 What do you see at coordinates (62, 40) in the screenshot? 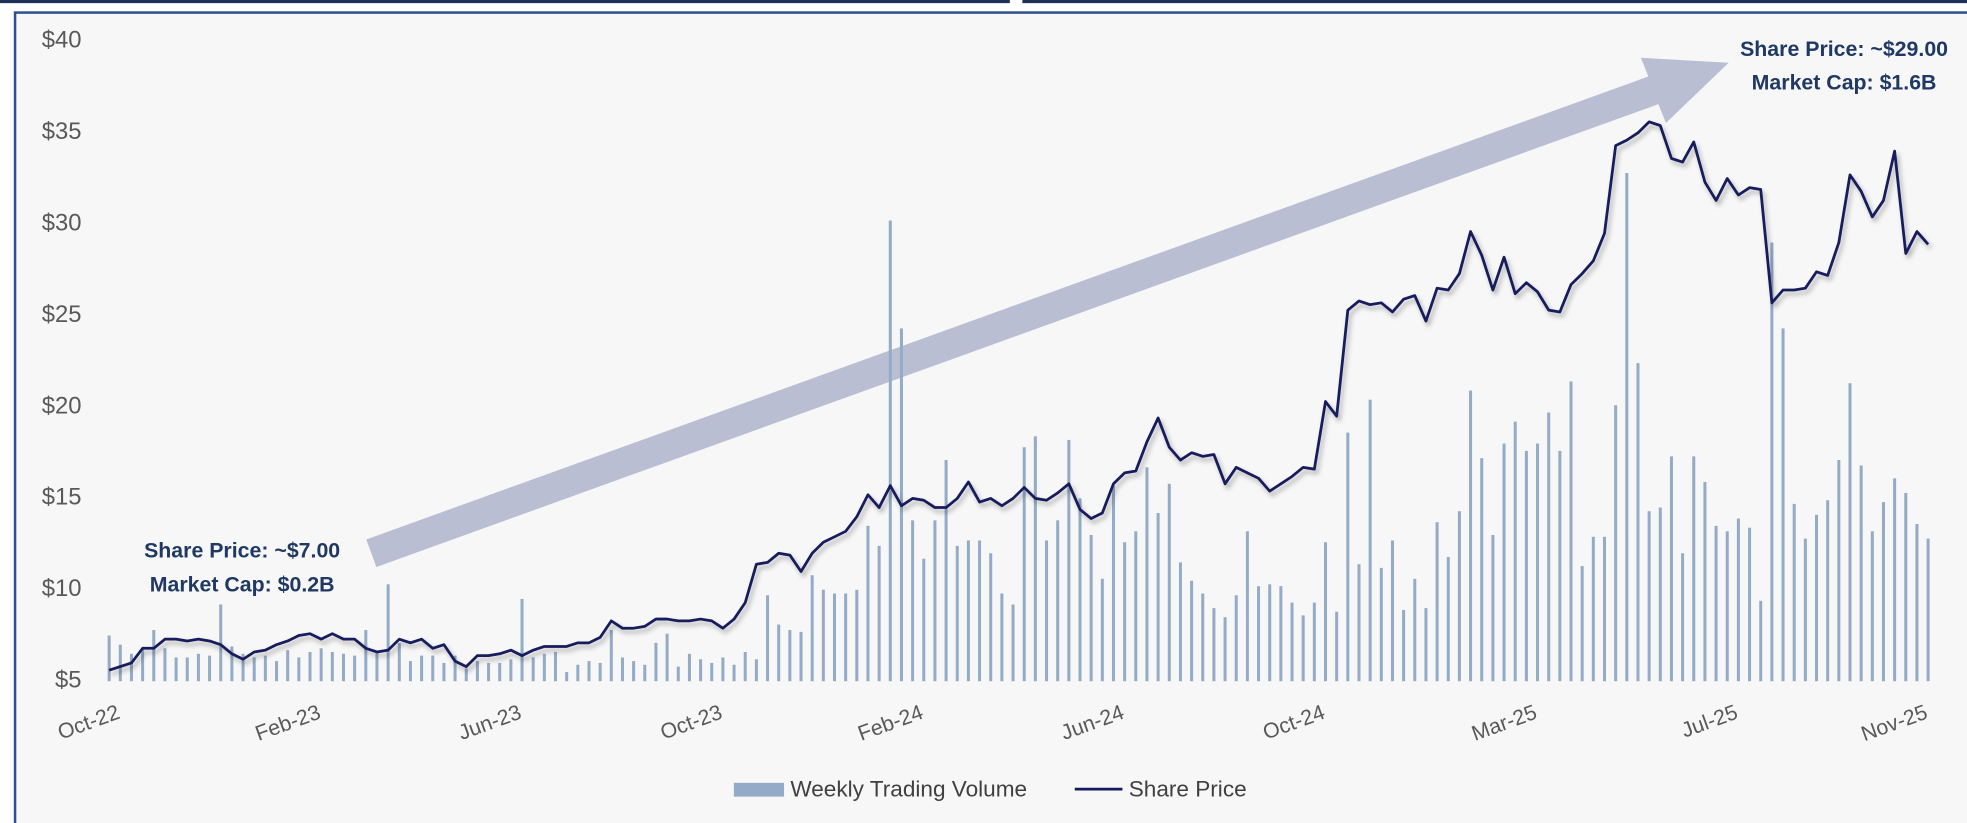
I see `y-tick-label: $40` at bounding box center [62, 40].